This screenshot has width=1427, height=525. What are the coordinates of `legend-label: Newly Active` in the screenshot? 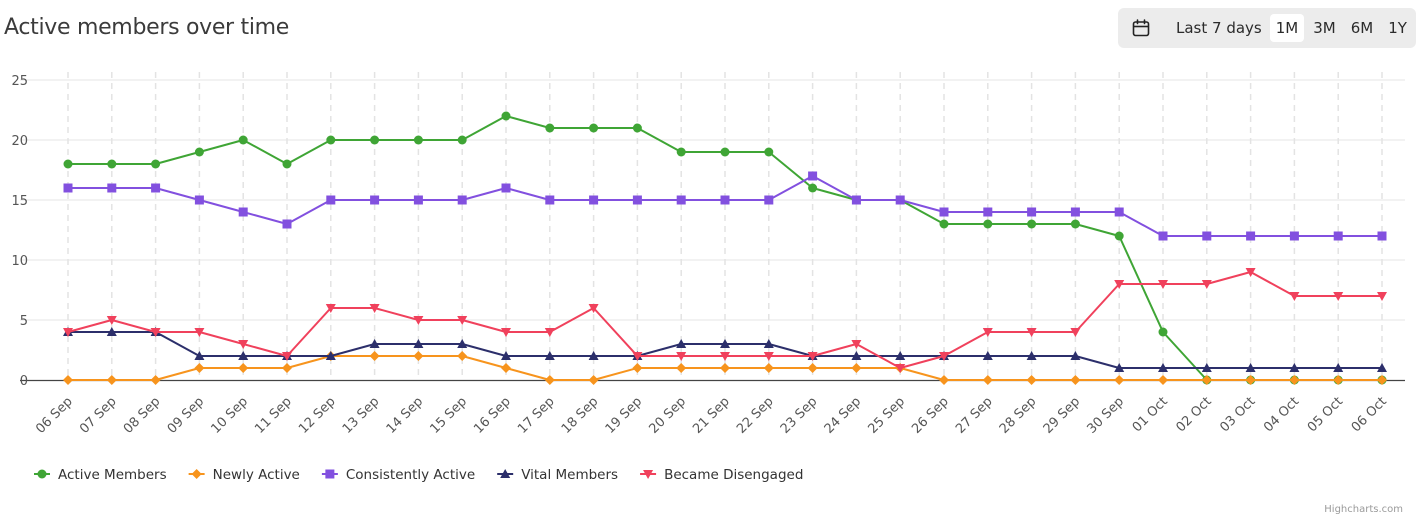 It's located at (256, 475).